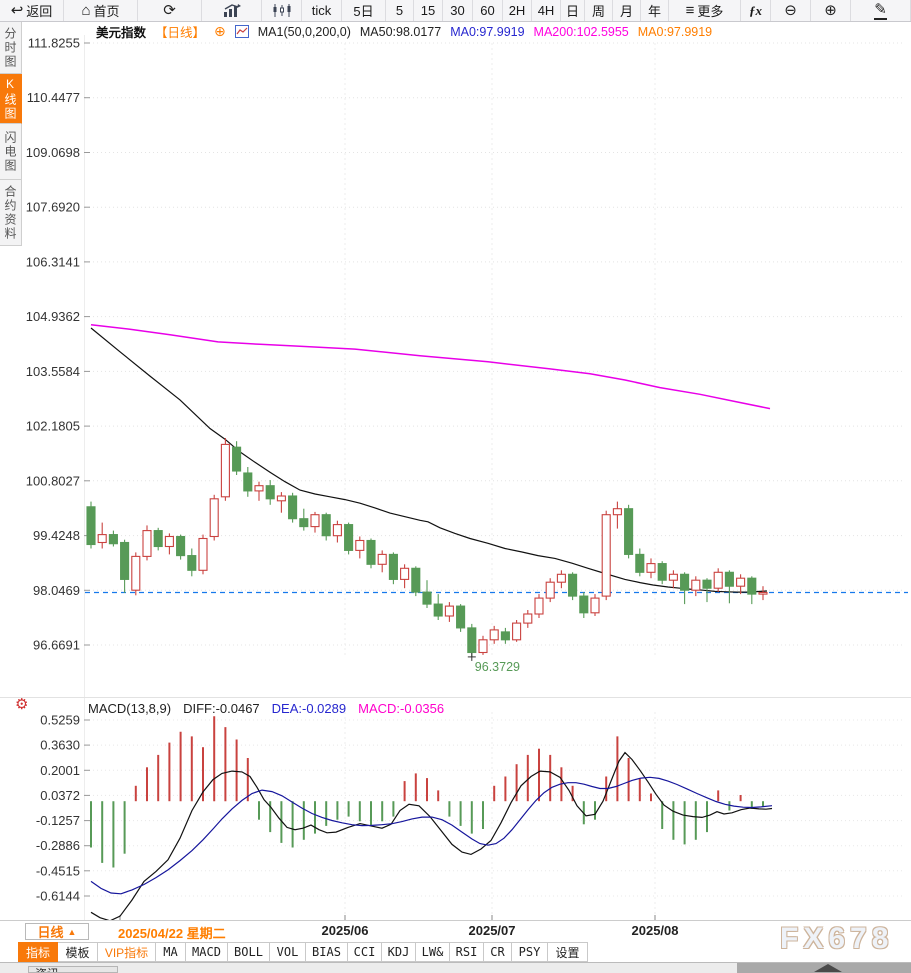 Image resolution: width=911 pixels, height=973 pixels. I want to click on interval-4h-label: 4H, so click(546, 10).